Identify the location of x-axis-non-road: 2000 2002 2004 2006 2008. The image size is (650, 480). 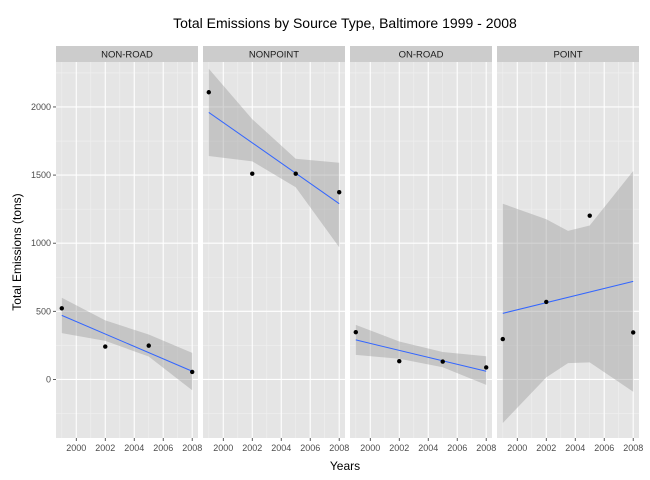
(134, 445).